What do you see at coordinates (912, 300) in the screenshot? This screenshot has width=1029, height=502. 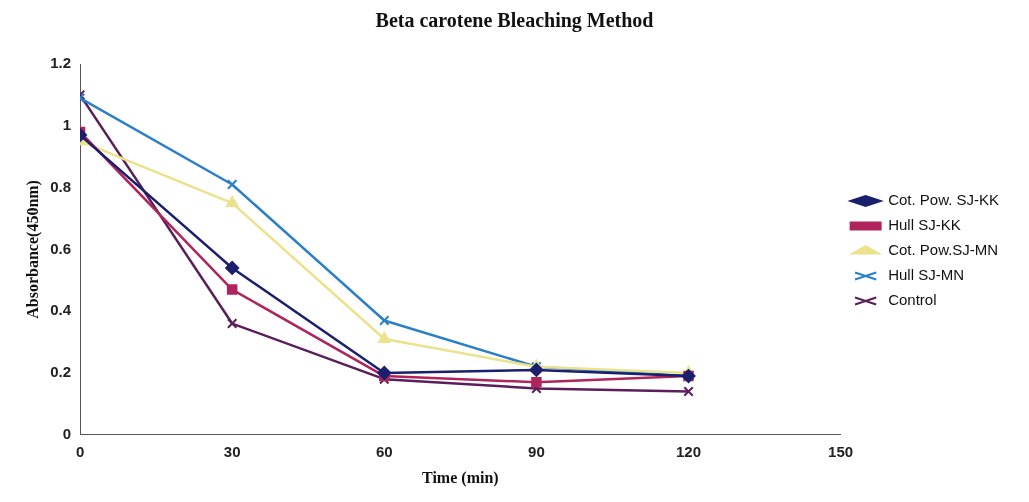 I see `legend-label: Control` at bounding box center [912, 300].